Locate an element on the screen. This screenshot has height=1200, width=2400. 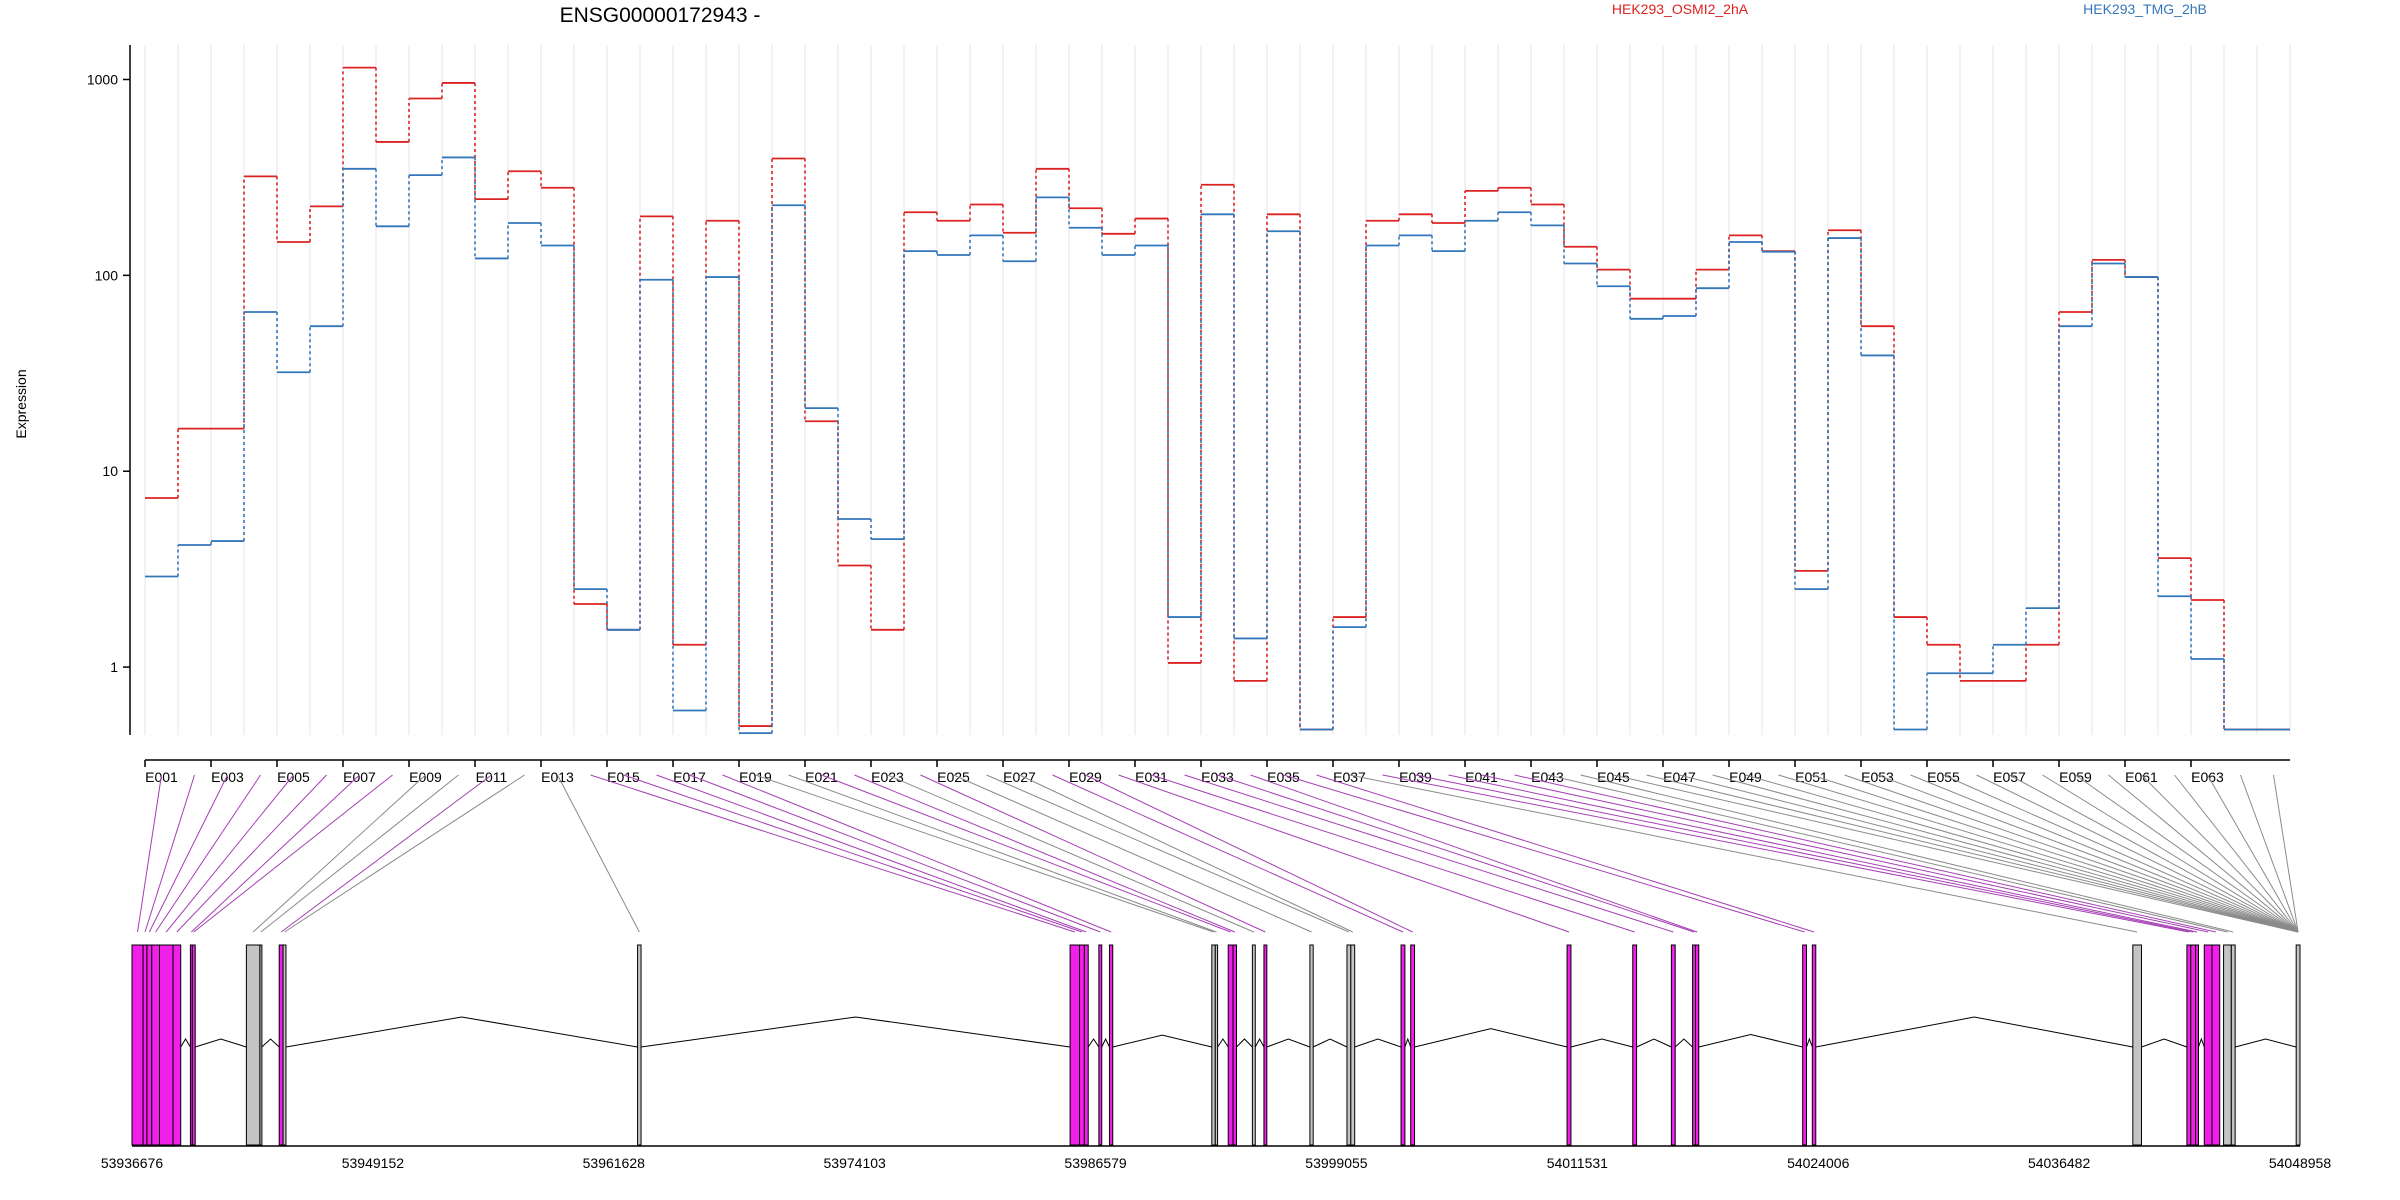
genome-tick-label: 54011531 is located at coordinates (1577, 1163).